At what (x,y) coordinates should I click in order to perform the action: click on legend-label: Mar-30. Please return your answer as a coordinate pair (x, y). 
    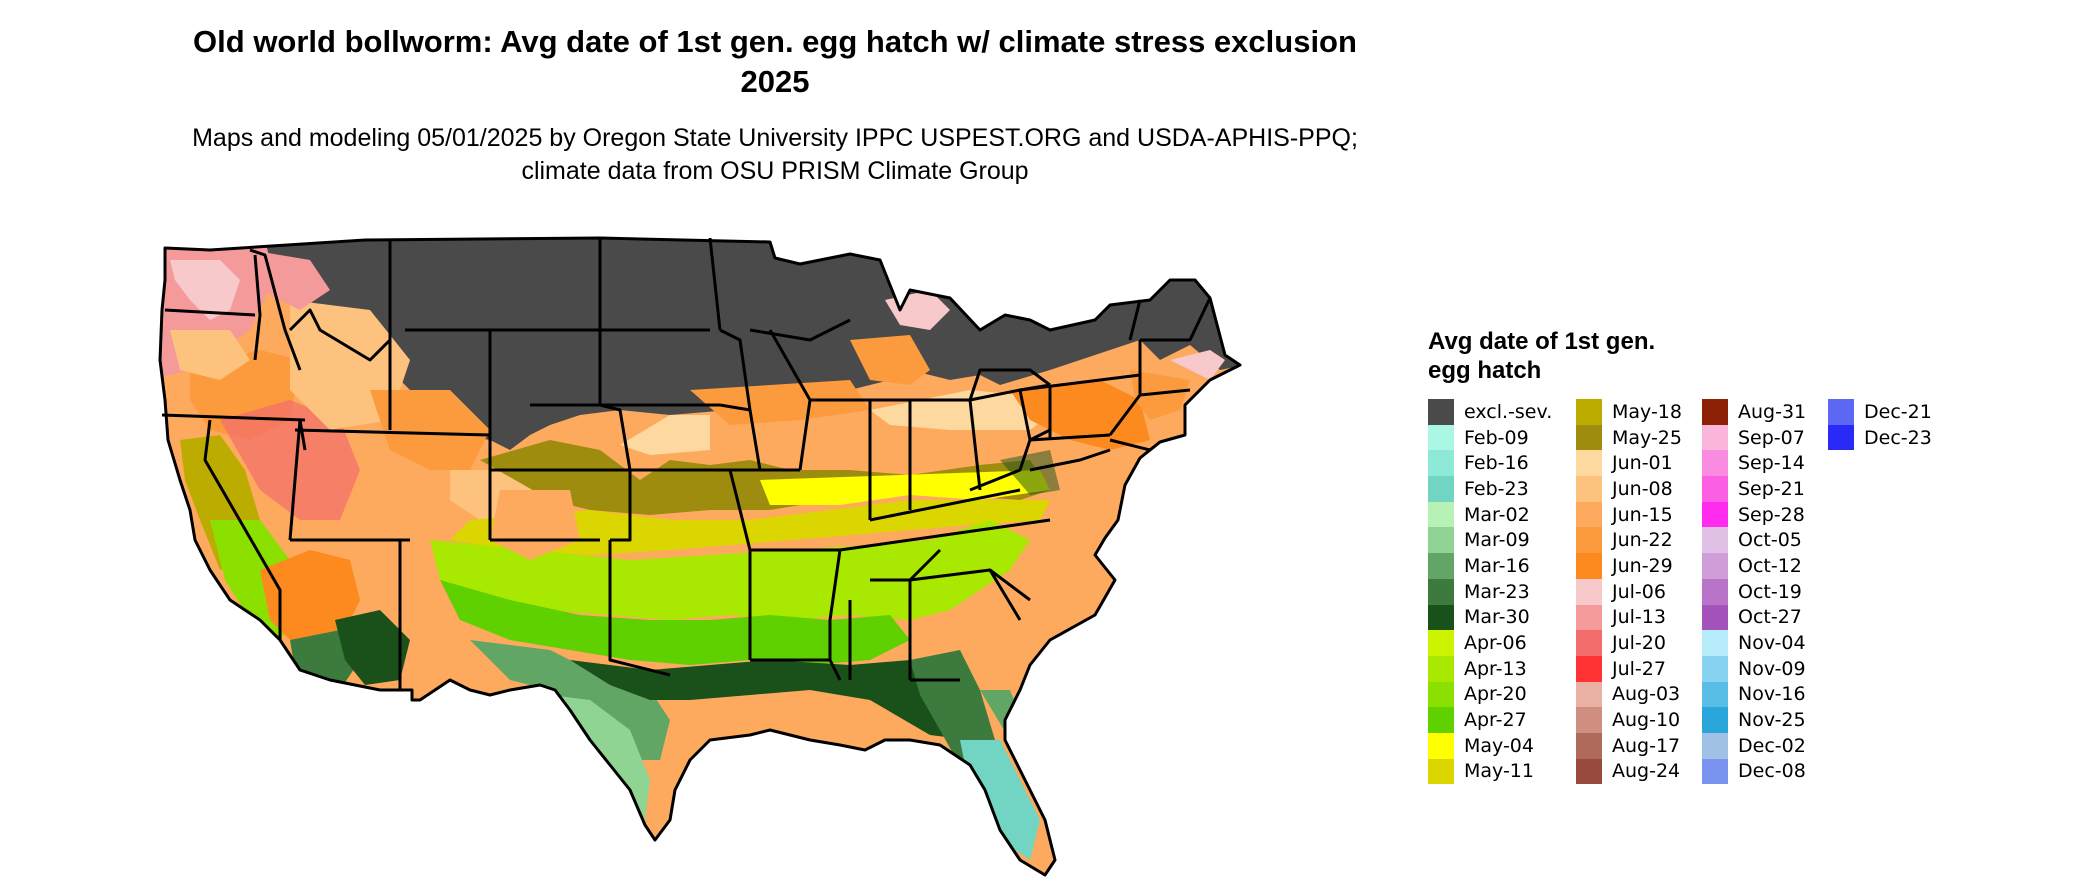
    Looking at the image, I should click on (1497, 617).